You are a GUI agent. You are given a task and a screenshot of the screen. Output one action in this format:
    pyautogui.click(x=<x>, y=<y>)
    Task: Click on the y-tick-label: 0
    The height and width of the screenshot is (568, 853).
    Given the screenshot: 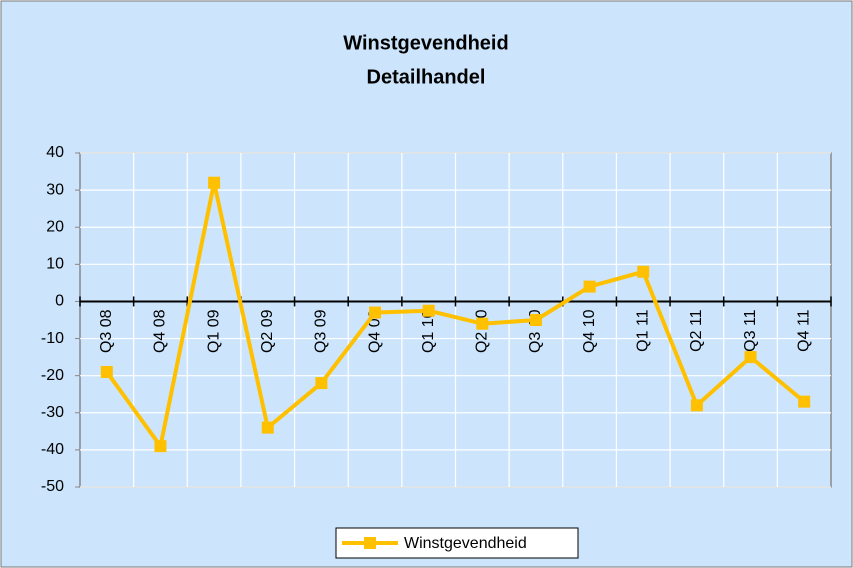 What is the action you would take?
    pyautogui.click(x=59, y=301)
    